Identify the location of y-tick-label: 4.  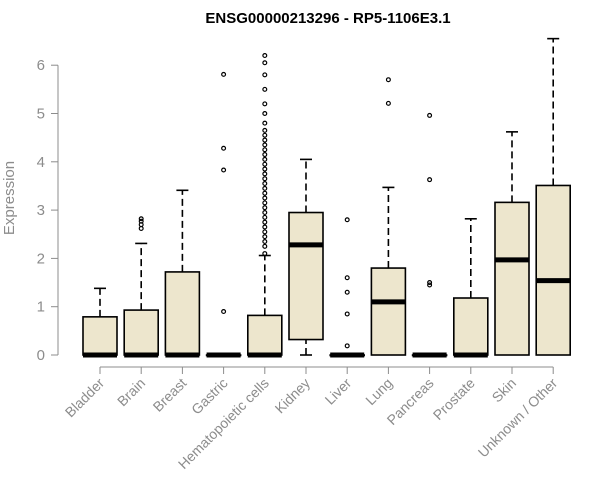
(41, 162).